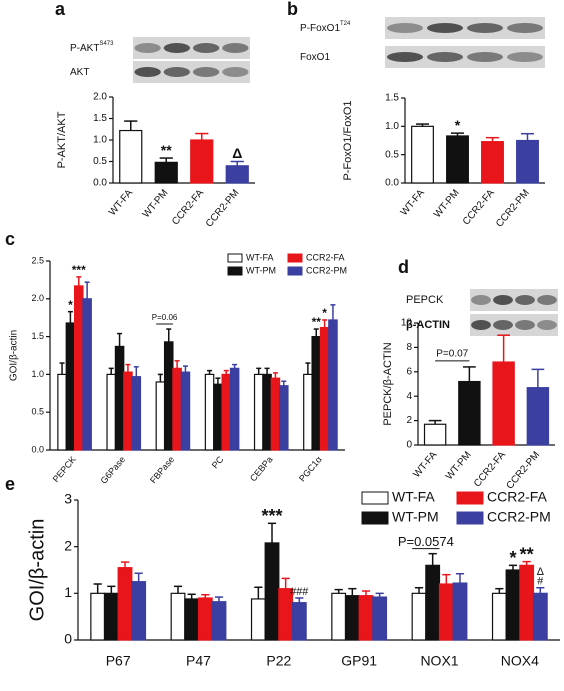 This screenshot has width=564, height=691. I want to click on blot-label: PEPCK, so click(425, 300).